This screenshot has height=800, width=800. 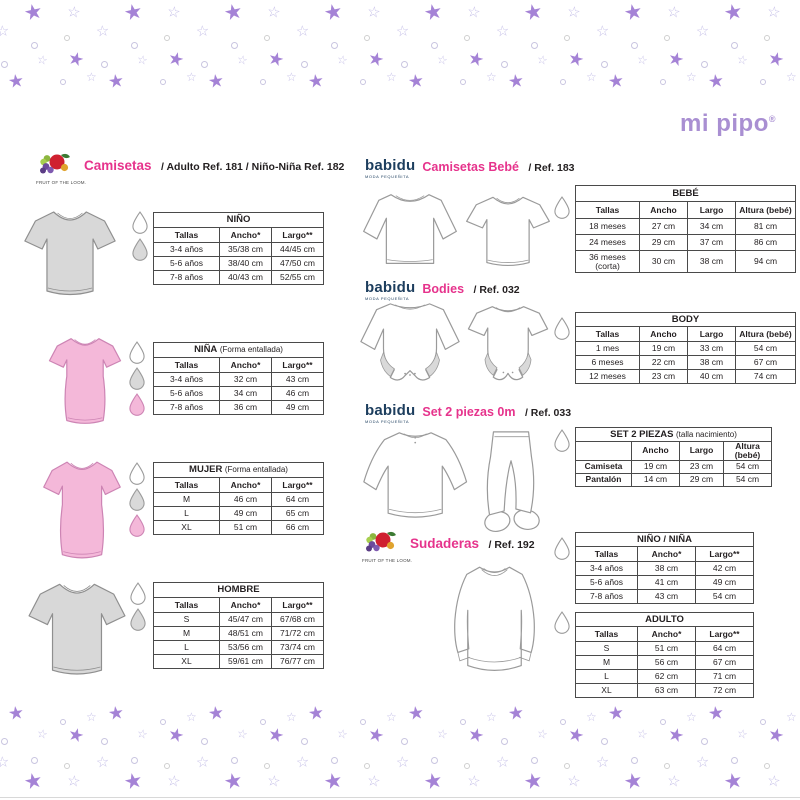 What do you see at coordinates (77, 630) in the screenshot?
I see `tshirt-hombre-illustration` at bounding box center [77, 630].